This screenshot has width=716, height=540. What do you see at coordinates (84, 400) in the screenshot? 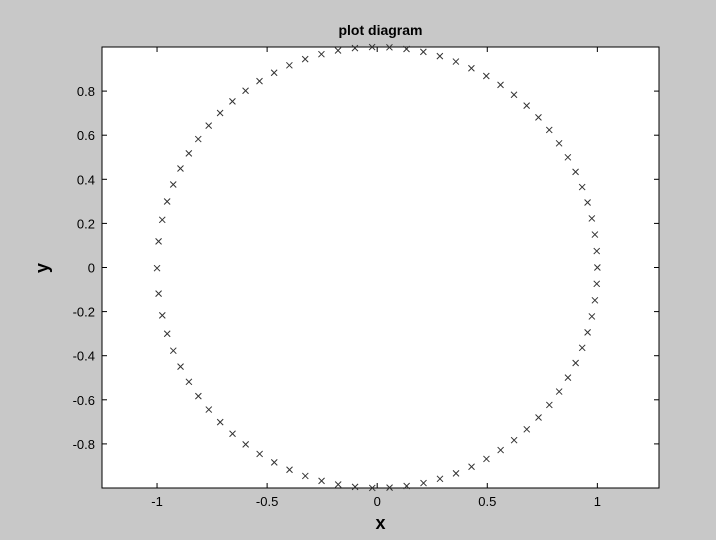
I see `y-tick-label: -0.6` at bounding box center [84, 400].